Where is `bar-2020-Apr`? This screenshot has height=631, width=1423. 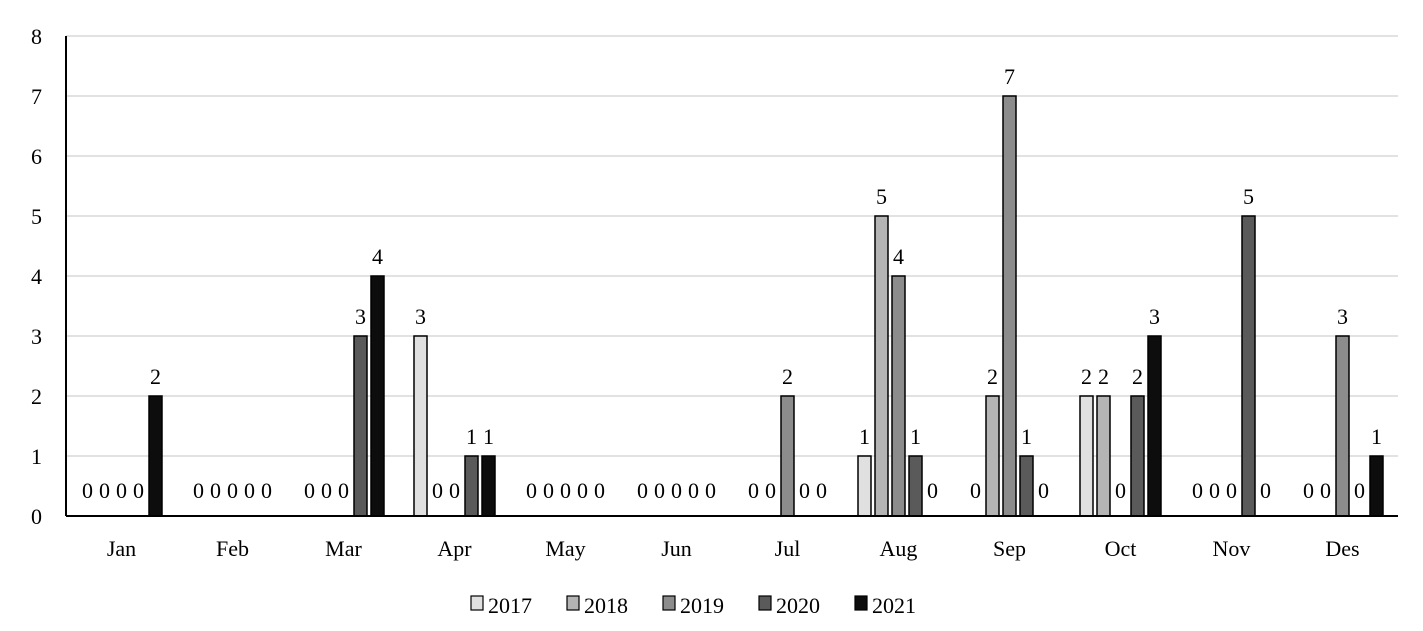
bar-2020-Apr is located at coordinates (471, 486).